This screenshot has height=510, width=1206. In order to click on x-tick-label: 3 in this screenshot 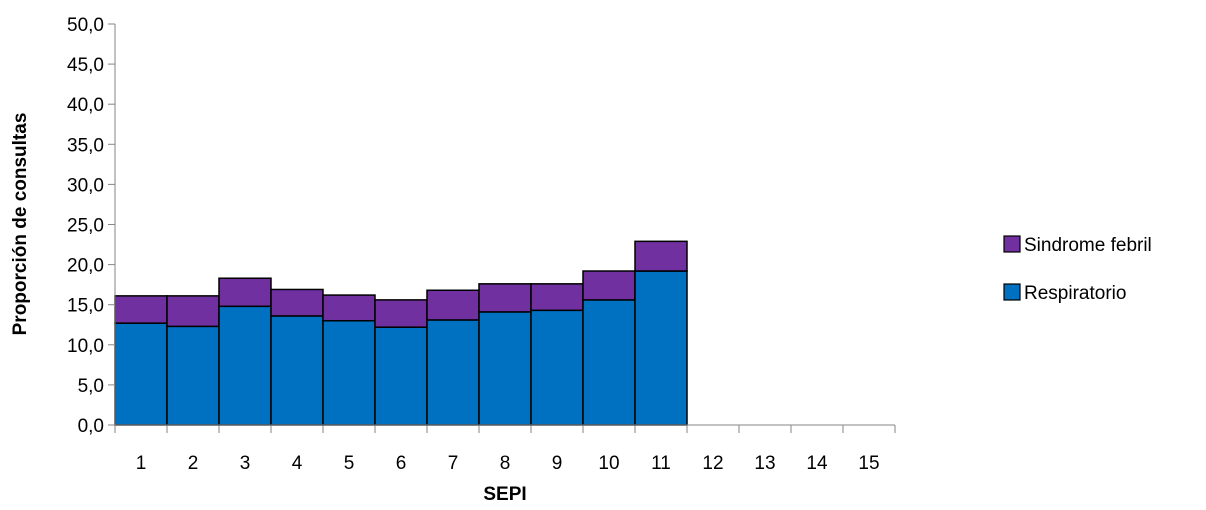, I will do `click(245, 463)`.